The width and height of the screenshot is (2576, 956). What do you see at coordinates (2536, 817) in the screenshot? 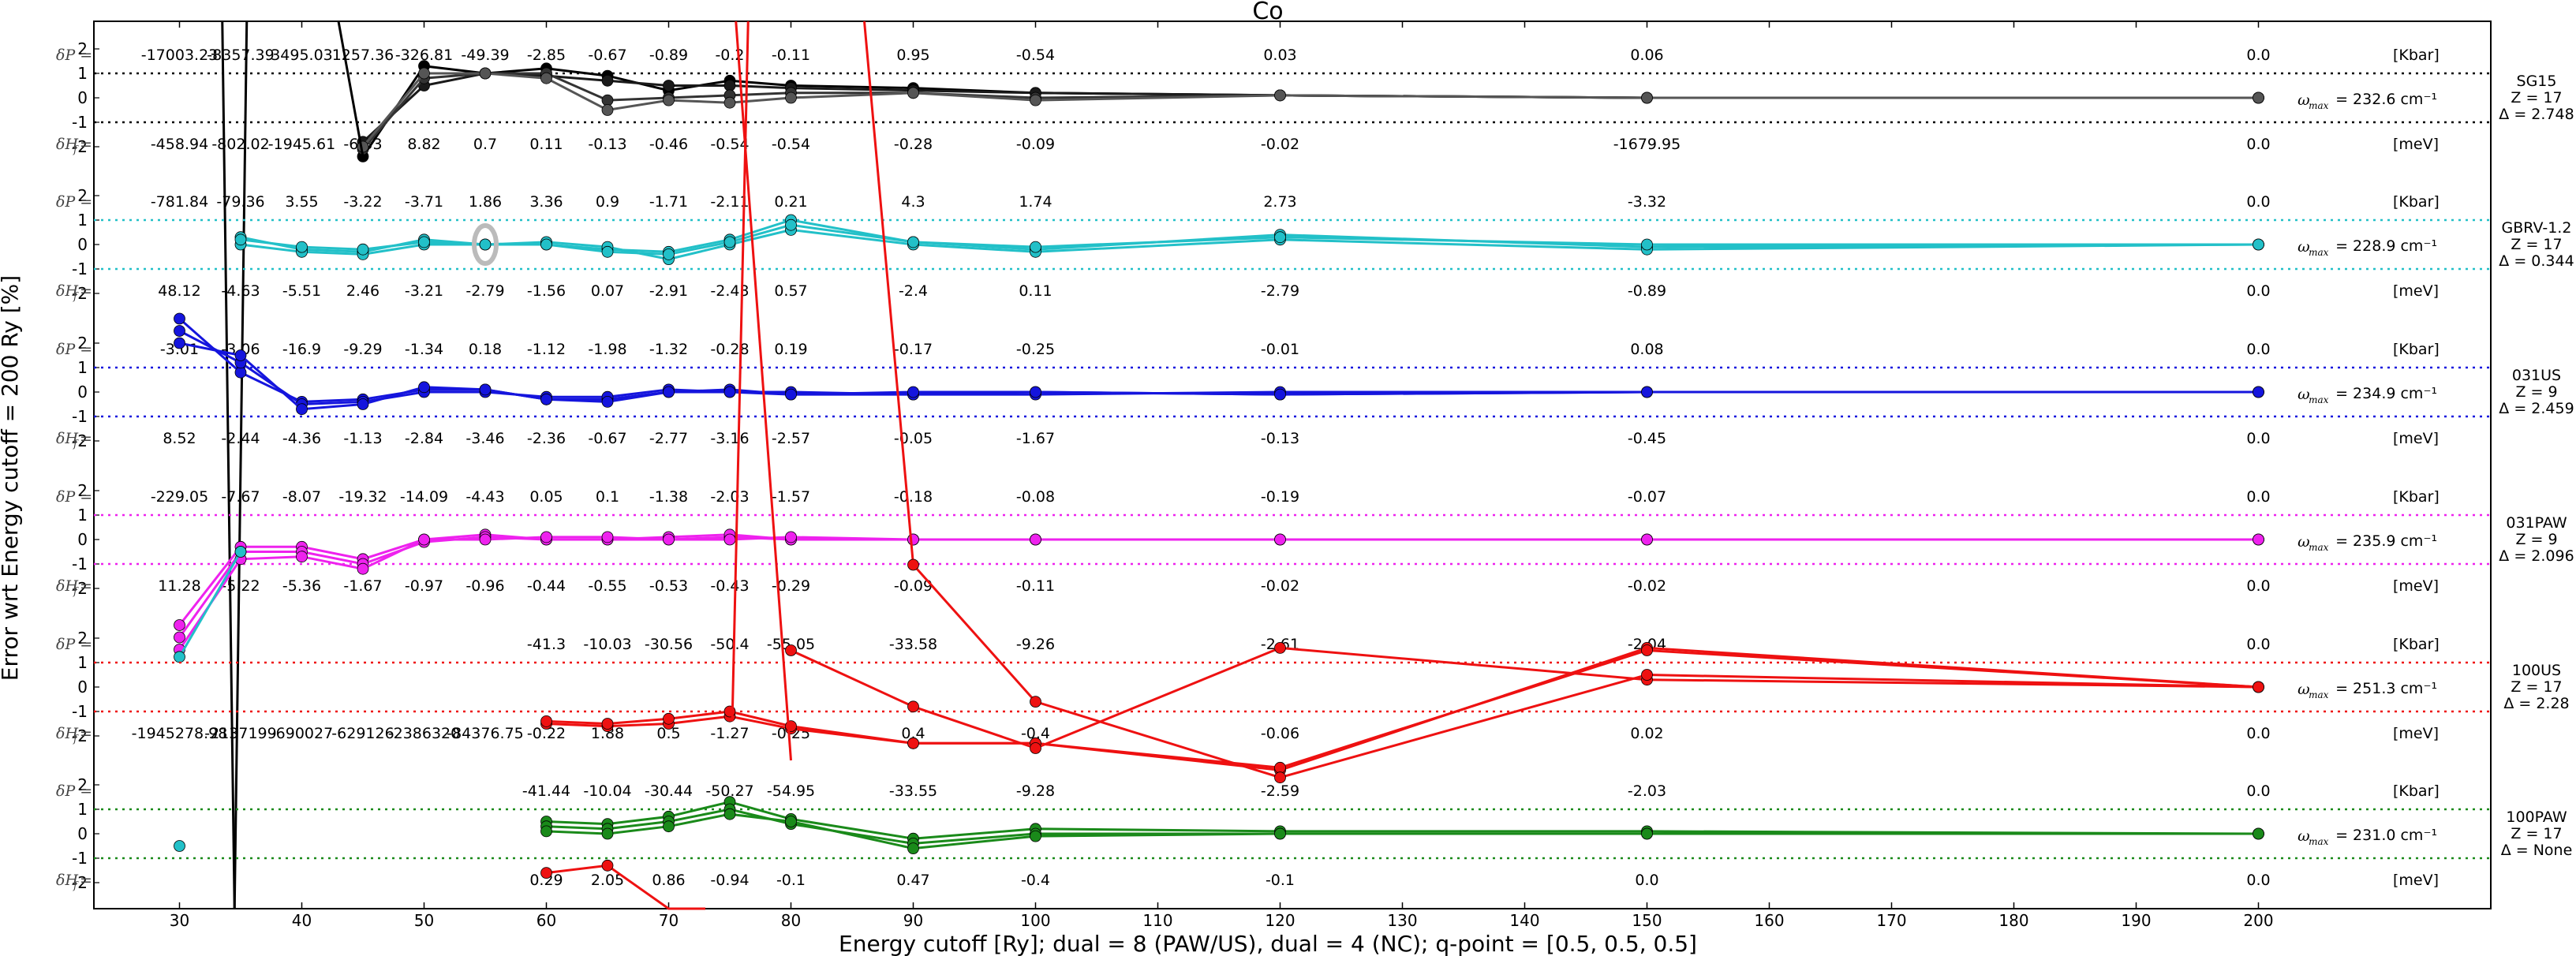
I see `panel-name-label: 100PAW` at bounding box center [2536, 817].